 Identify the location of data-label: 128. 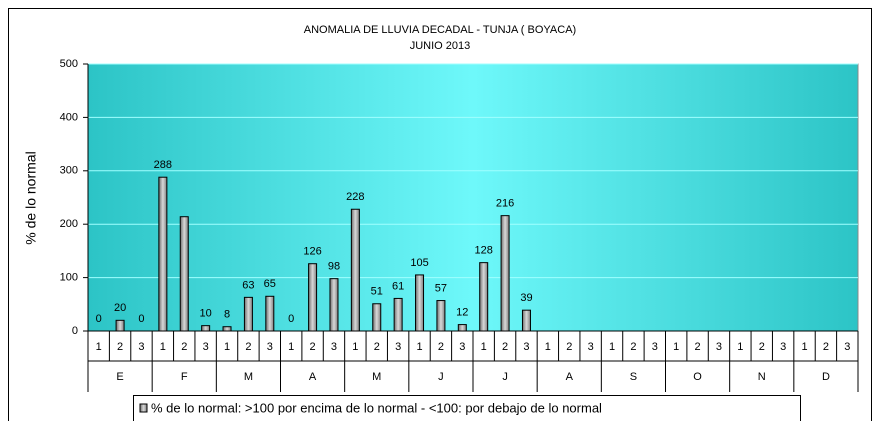
(484, 251).